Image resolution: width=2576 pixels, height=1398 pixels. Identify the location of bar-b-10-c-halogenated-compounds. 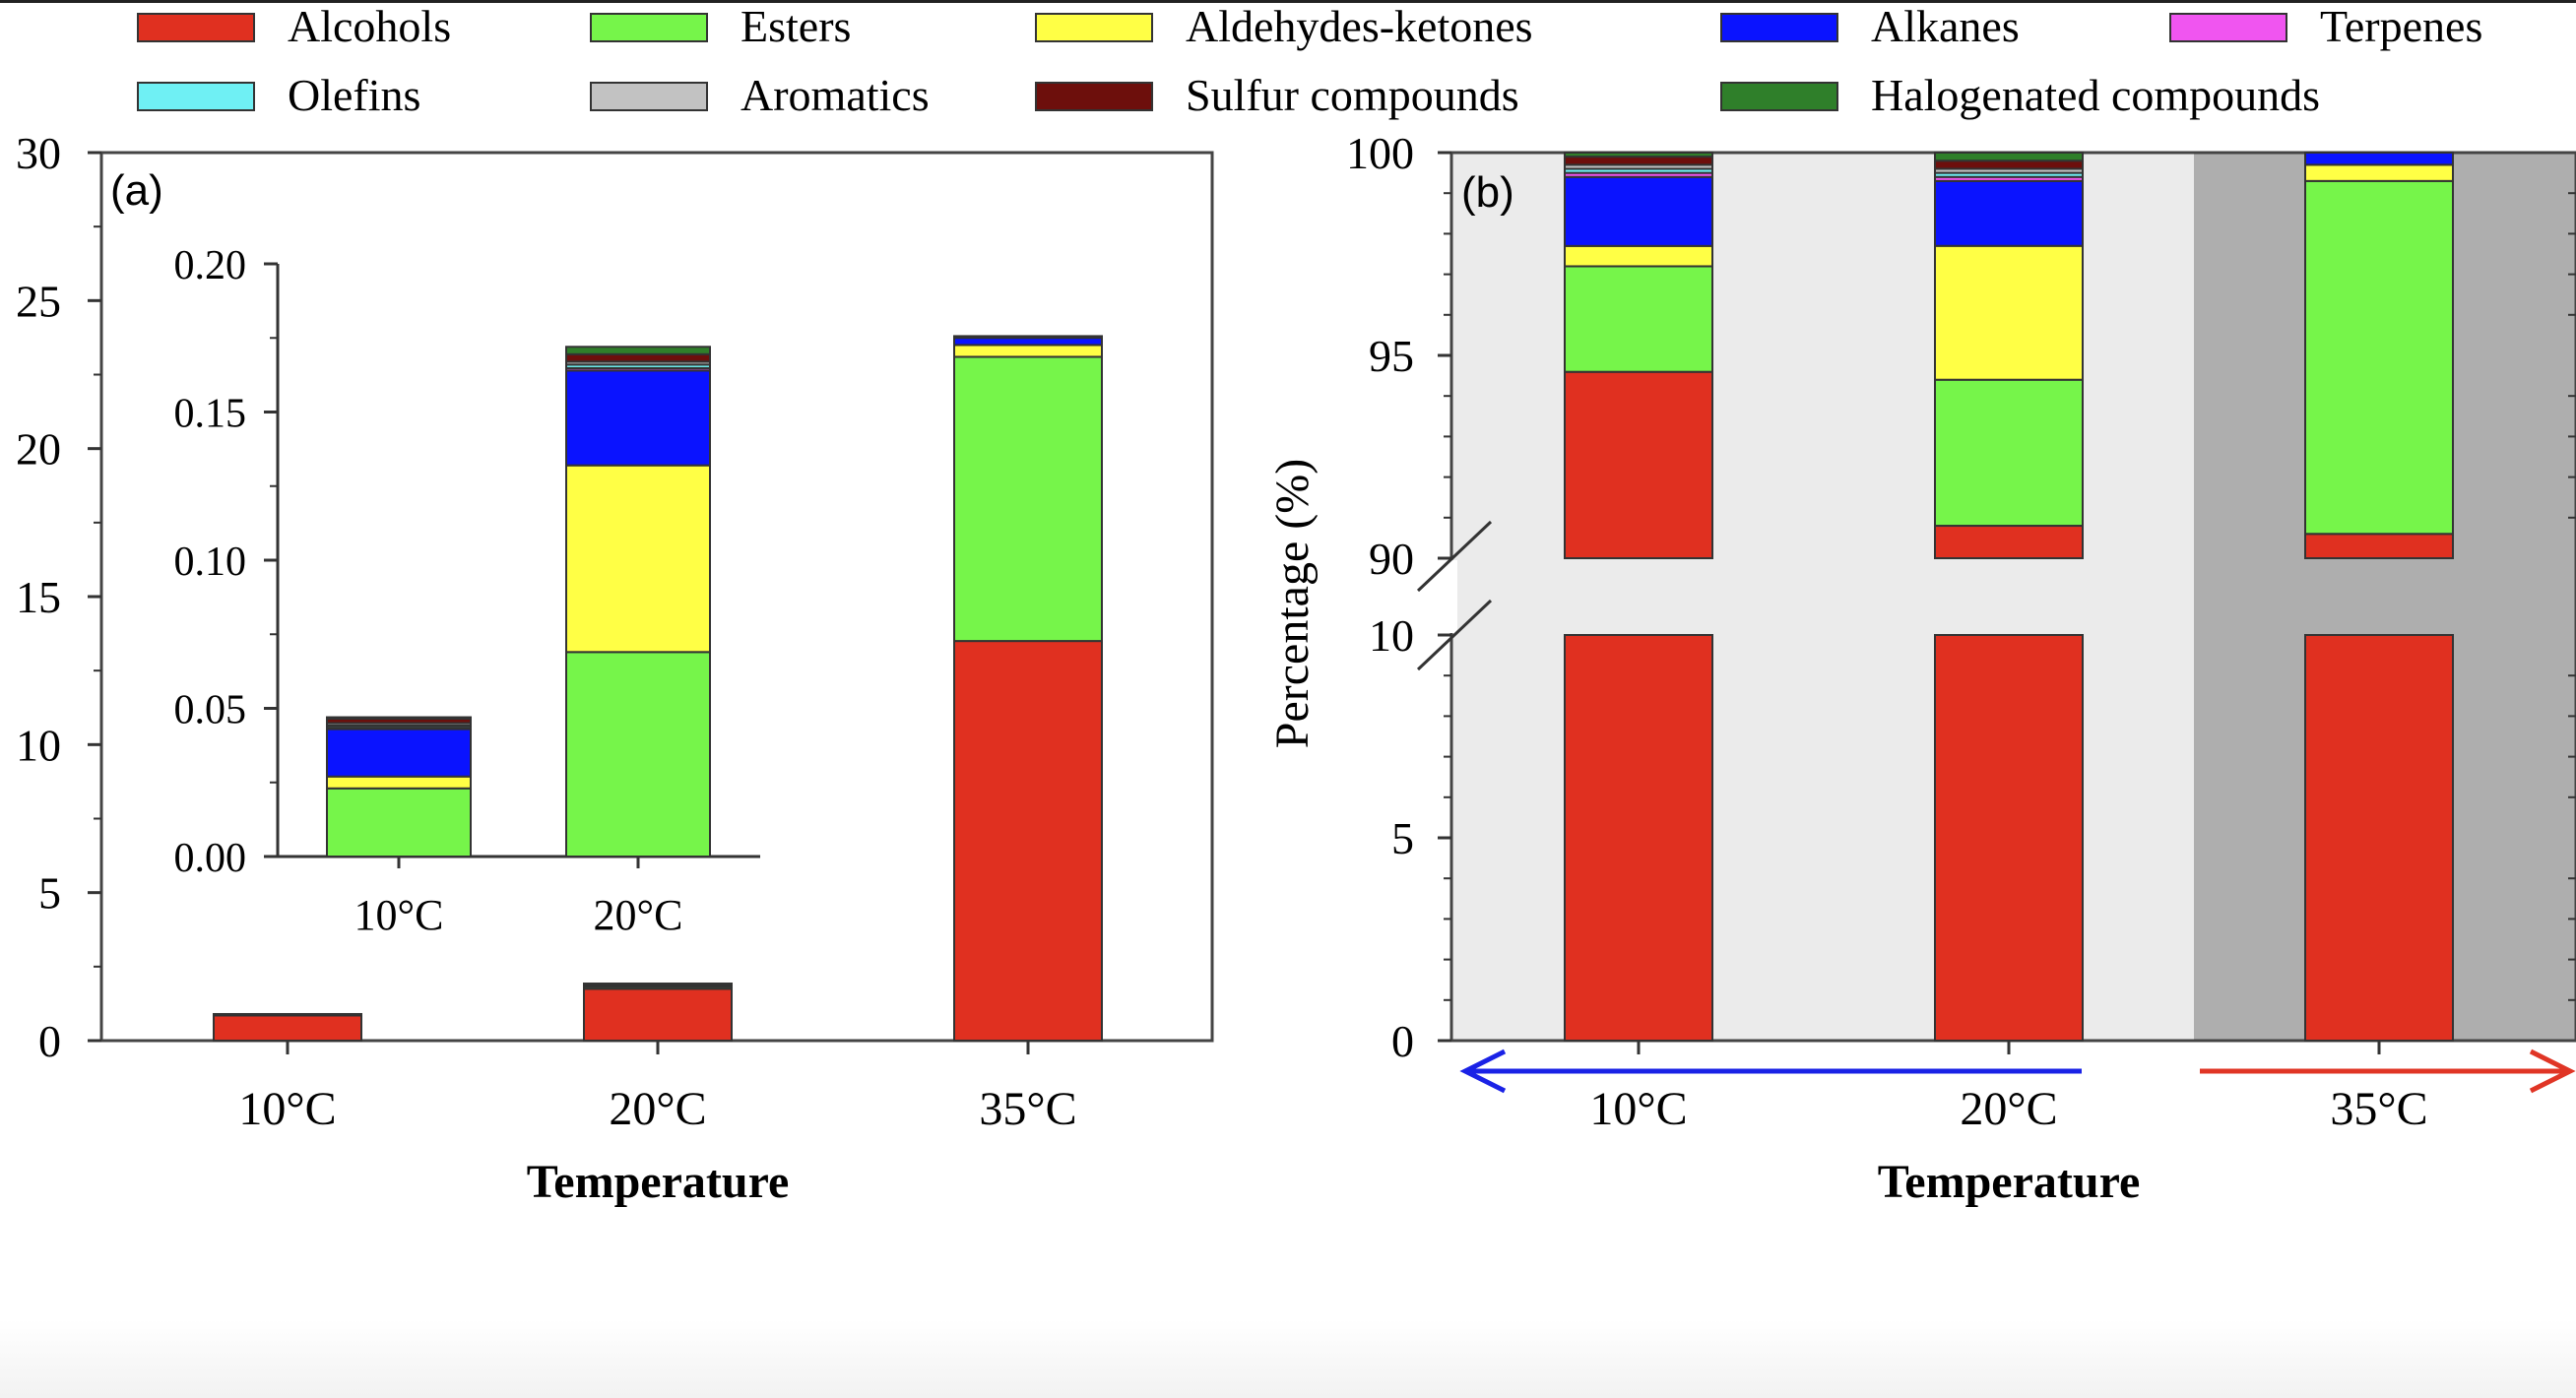
(1638, 155).